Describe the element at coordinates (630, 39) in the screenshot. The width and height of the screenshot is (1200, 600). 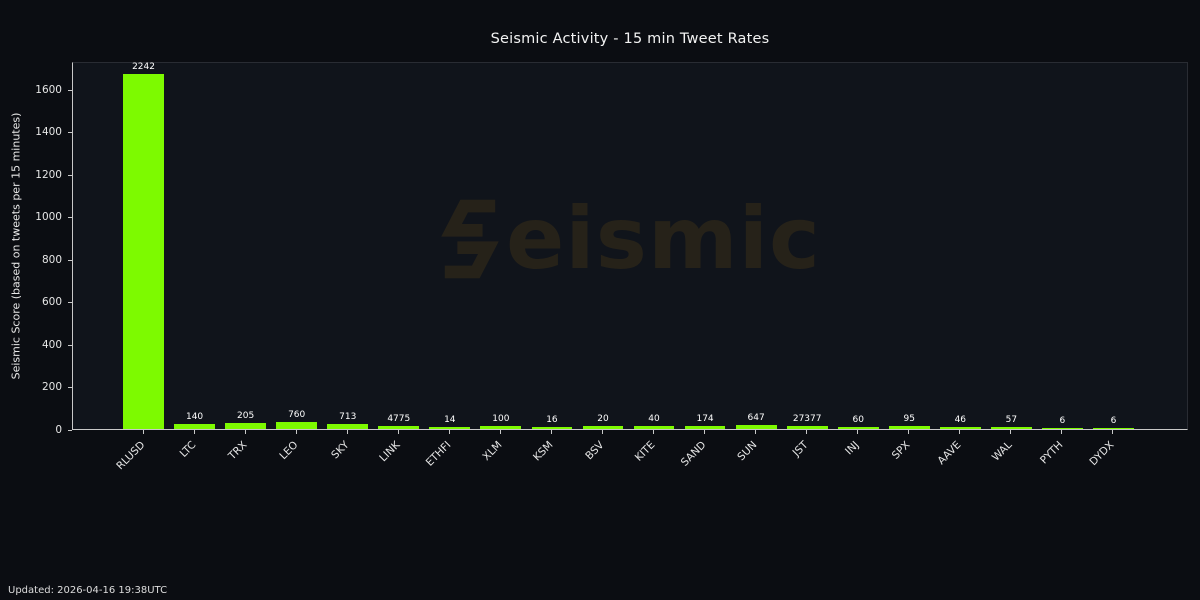
I see `chart-title: Seismic Activity - 15 min Tweet Rates` at that location.